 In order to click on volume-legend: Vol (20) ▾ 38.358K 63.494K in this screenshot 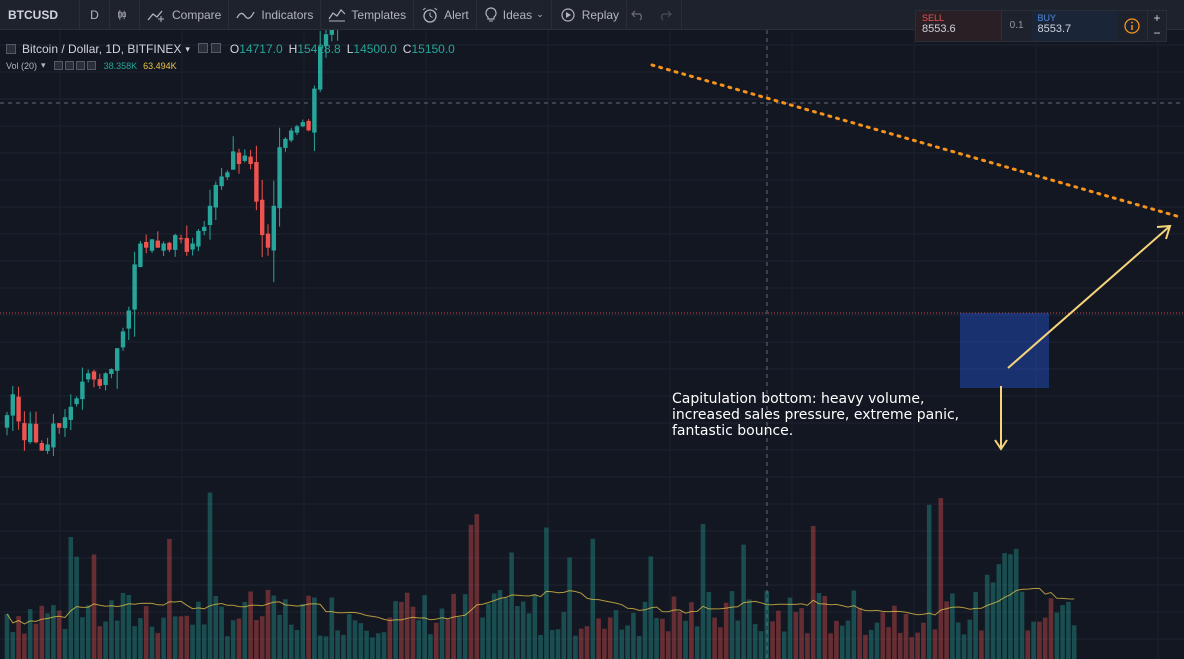, I will do `click(91, 65)`.